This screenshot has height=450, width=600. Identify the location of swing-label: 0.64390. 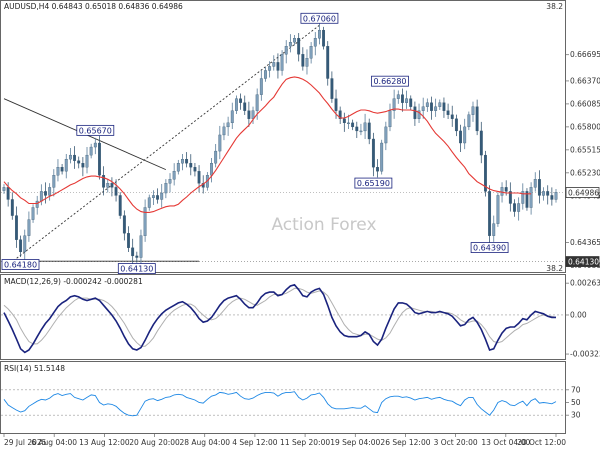
(489, 248).